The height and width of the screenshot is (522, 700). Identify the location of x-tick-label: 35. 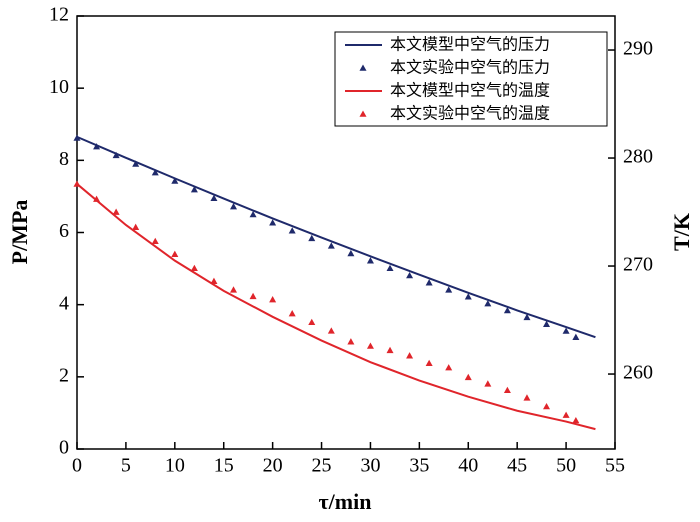
(419, 466).